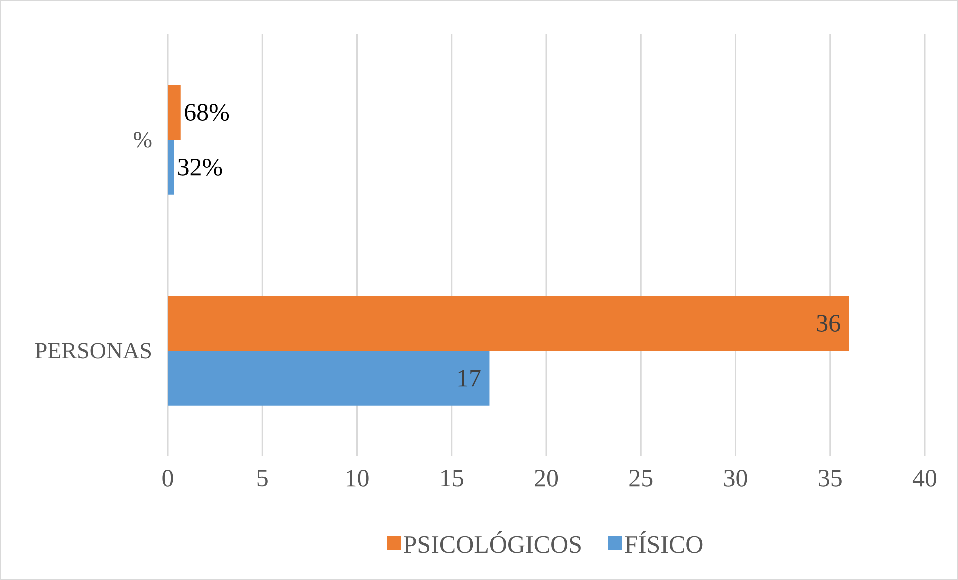 This screenshot has height=580, width=958. Describe the element at coordinates (357, 478) in the screenshot. I see `x-tick-label: 10` at that location.